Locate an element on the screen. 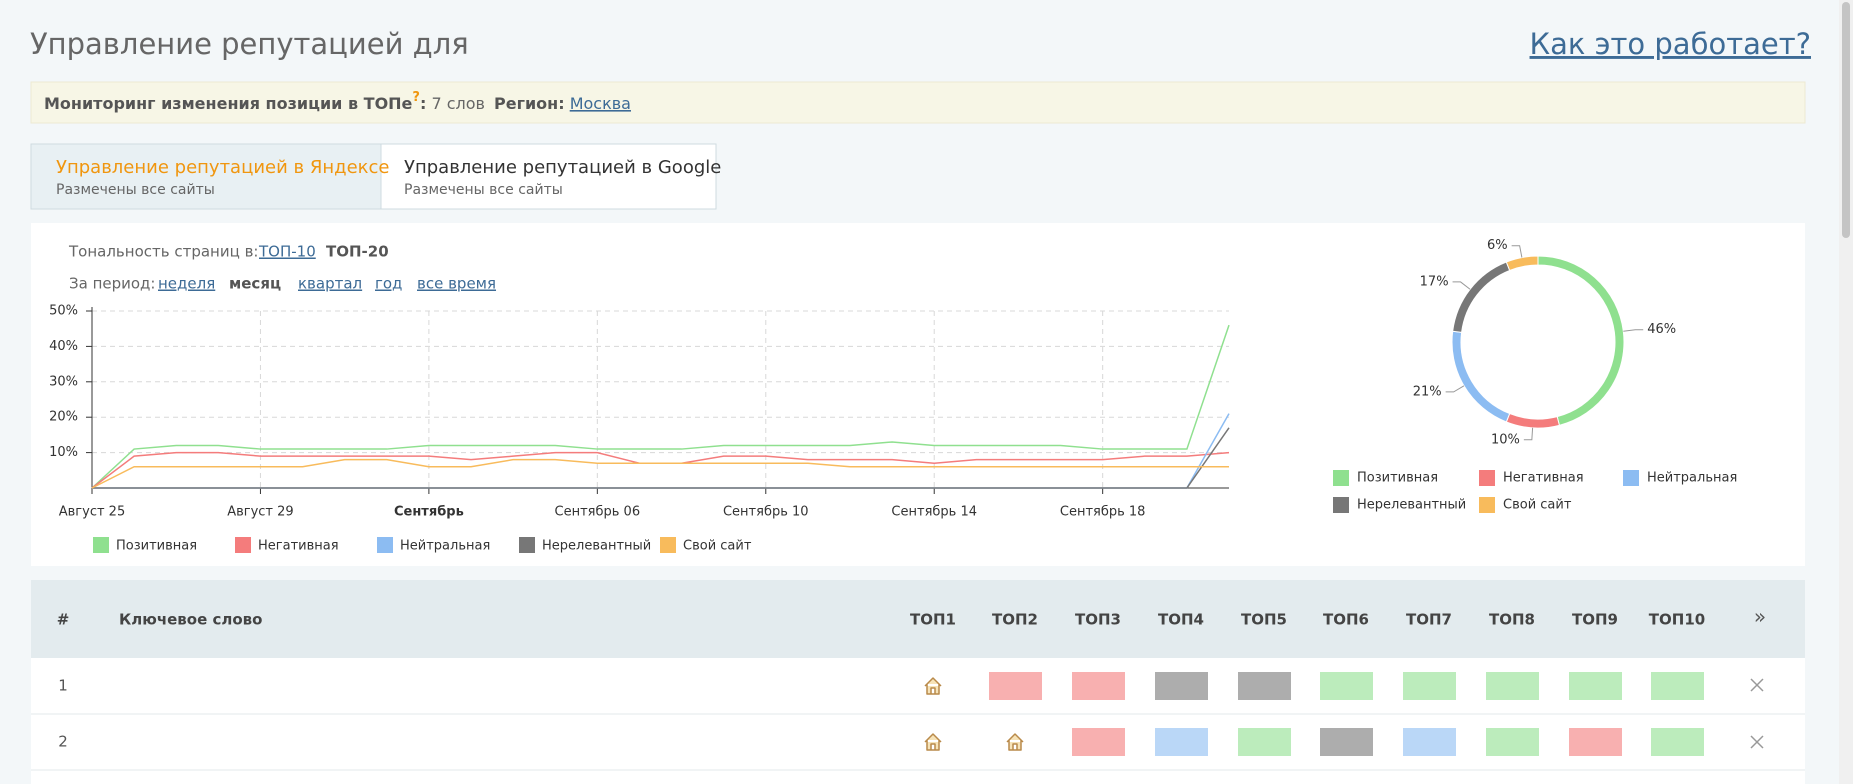 This screenshot has width=1853, height=784. tonality-label: Тональность страниц в: is located at coordinates (163, 252).